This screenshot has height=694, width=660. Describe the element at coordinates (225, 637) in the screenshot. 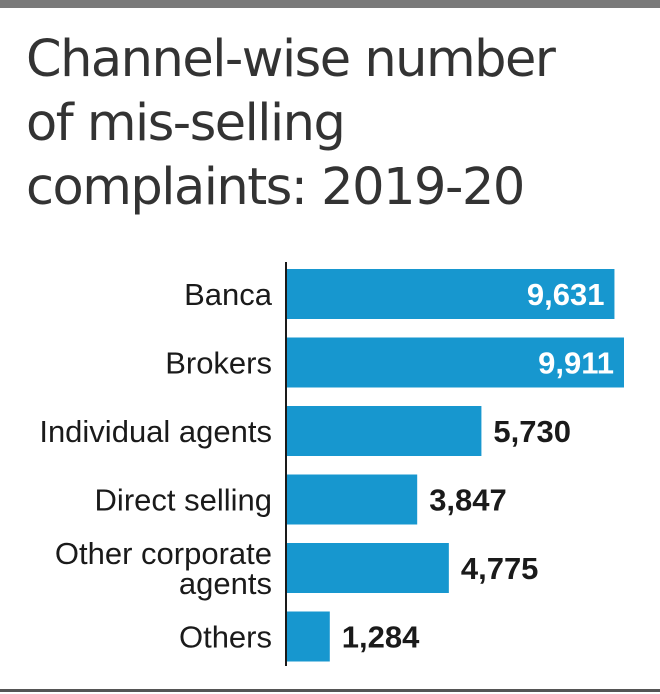

I see `category-label-6: Others` at that location.